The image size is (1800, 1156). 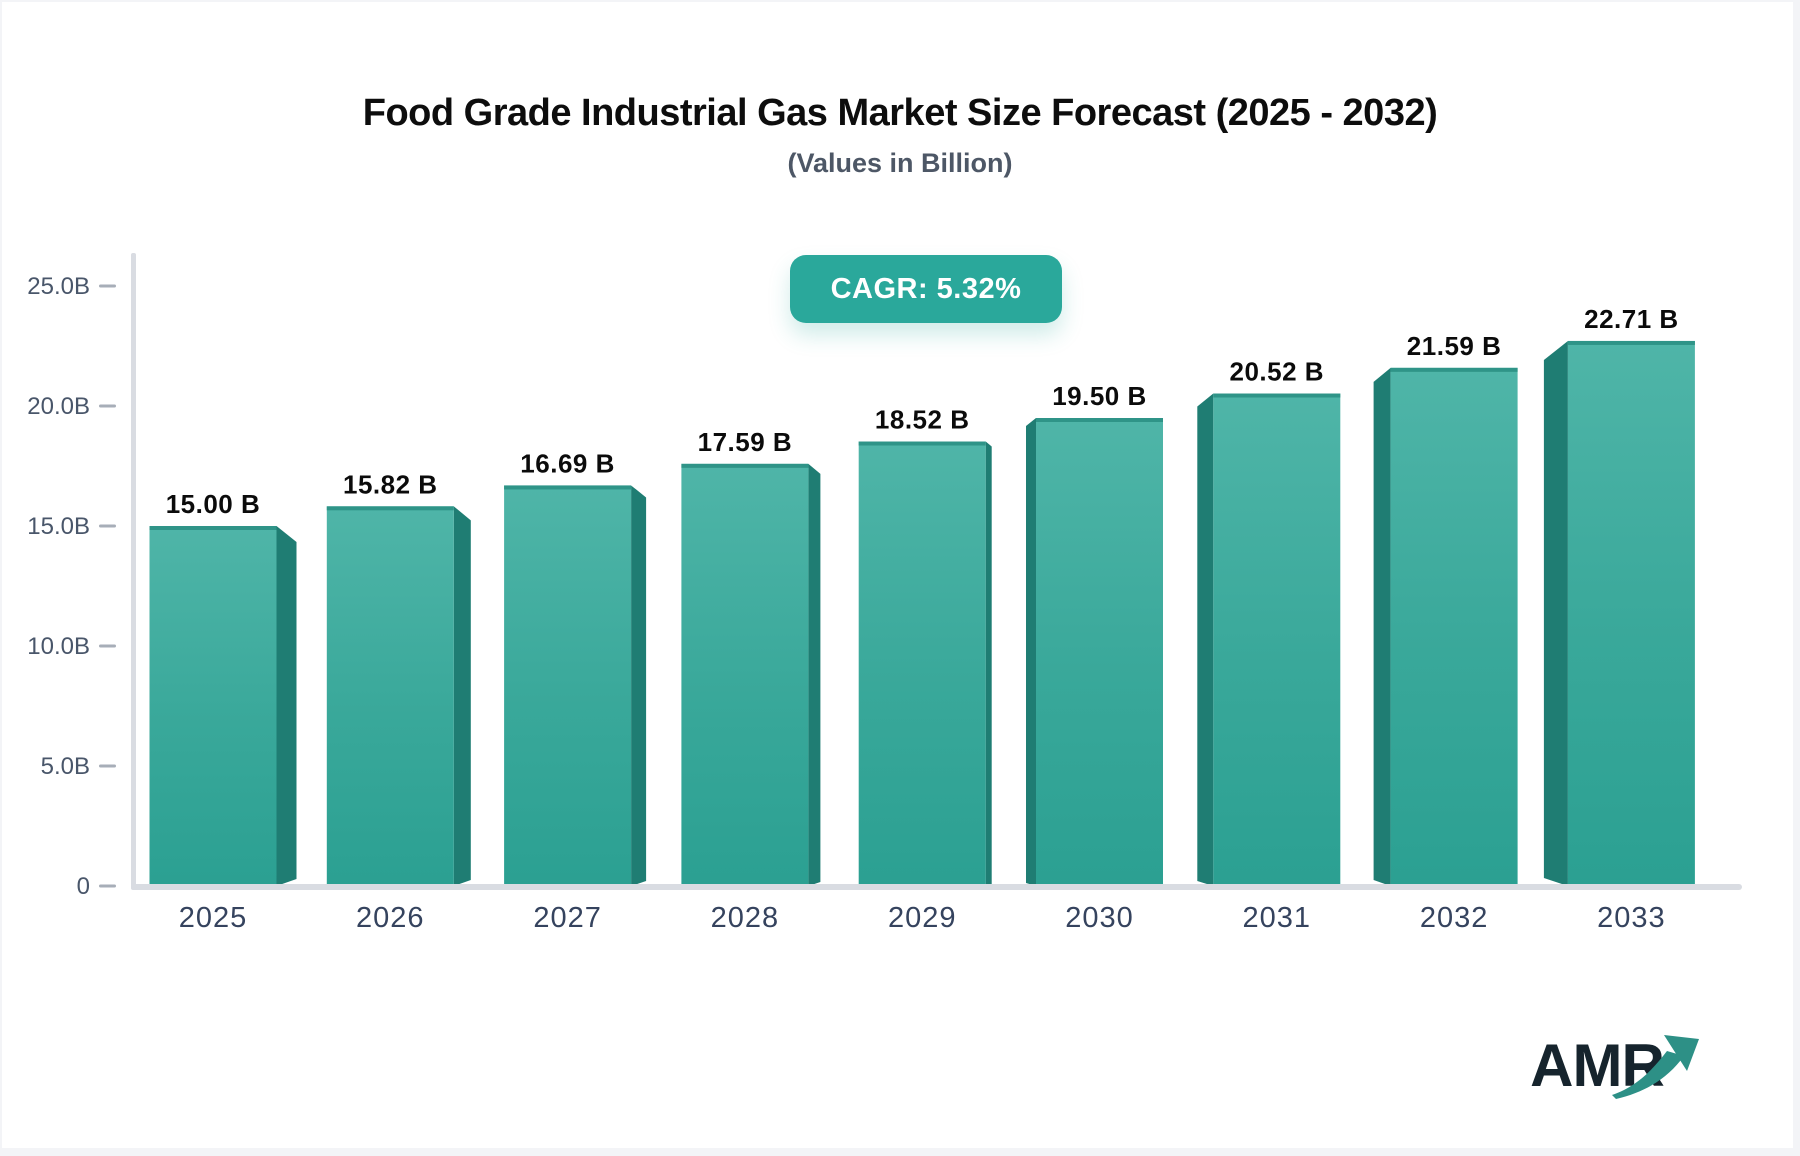 I want to click on x-tick-label-2032: 2032, so click(x=1454, y=918).